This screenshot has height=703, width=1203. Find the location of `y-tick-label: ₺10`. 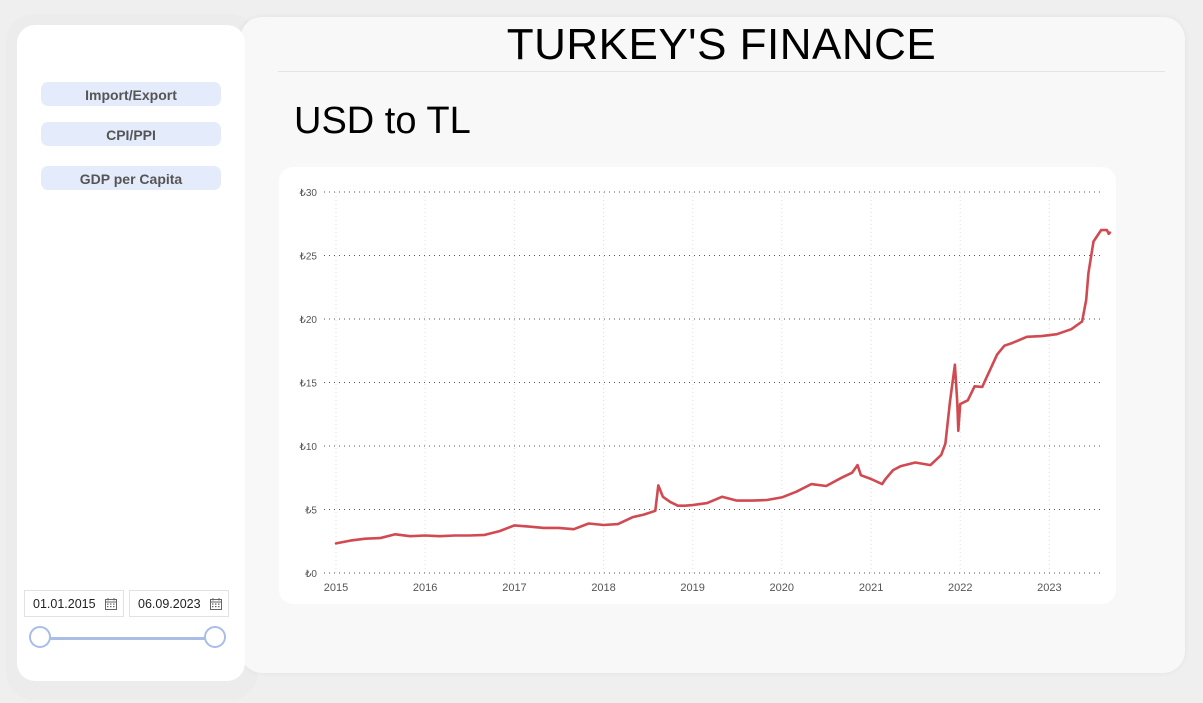

y-tick-label: ₺10 is located at coordinates (309, 447).